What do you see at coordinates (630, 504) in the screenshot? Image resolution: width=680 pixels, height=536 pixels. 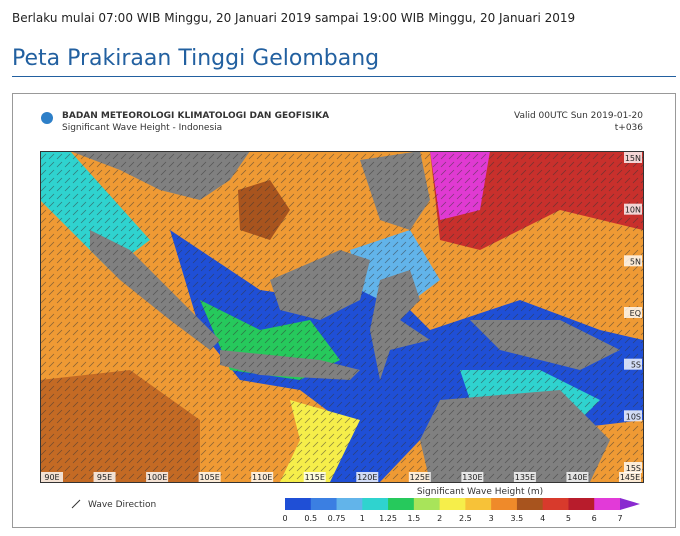 I see `color-bar-extension` at bounding box center [630, 504].